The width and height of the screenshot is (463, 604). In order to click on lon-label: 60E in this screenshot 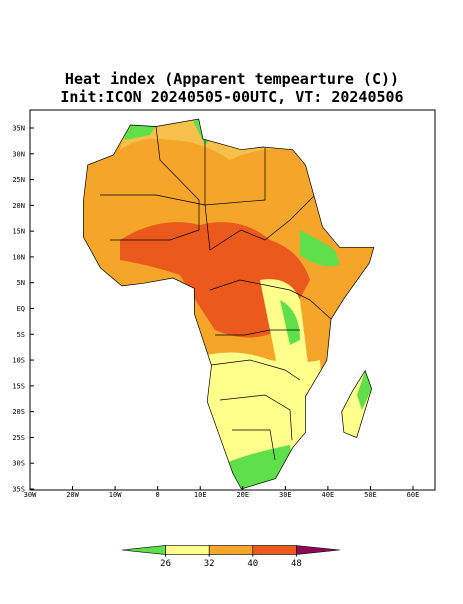, I will do `click(413, 495)`.